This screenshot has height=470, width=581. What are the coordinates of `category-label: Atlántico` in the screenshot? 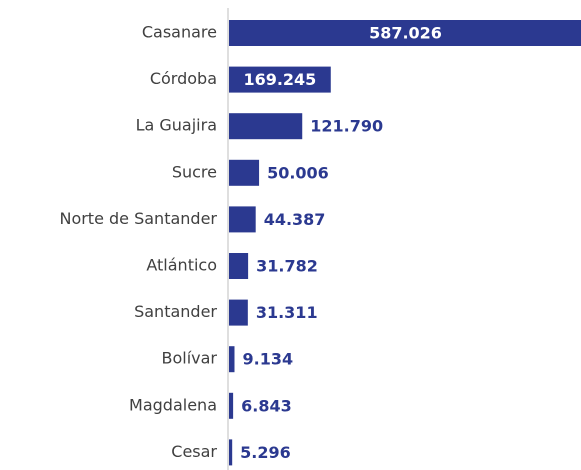 It's located at (181, 265).